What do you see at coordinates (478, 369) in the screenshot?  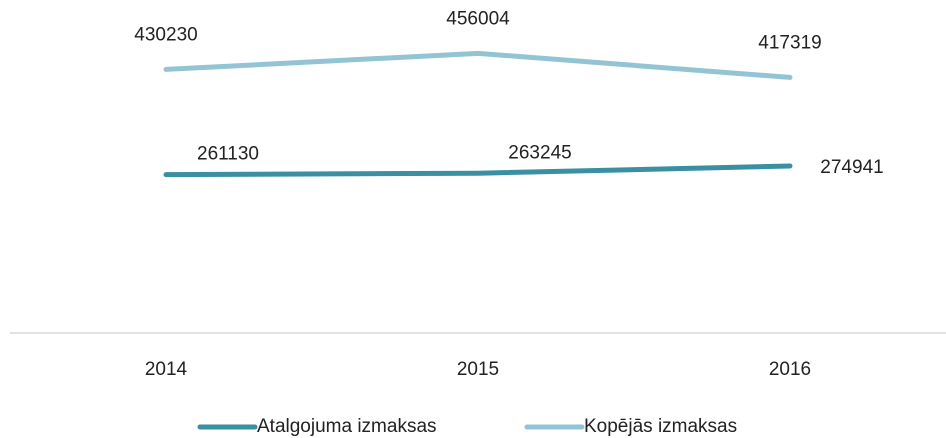 I see `x-tick-label: 2015` at bounding box center [478, 369].